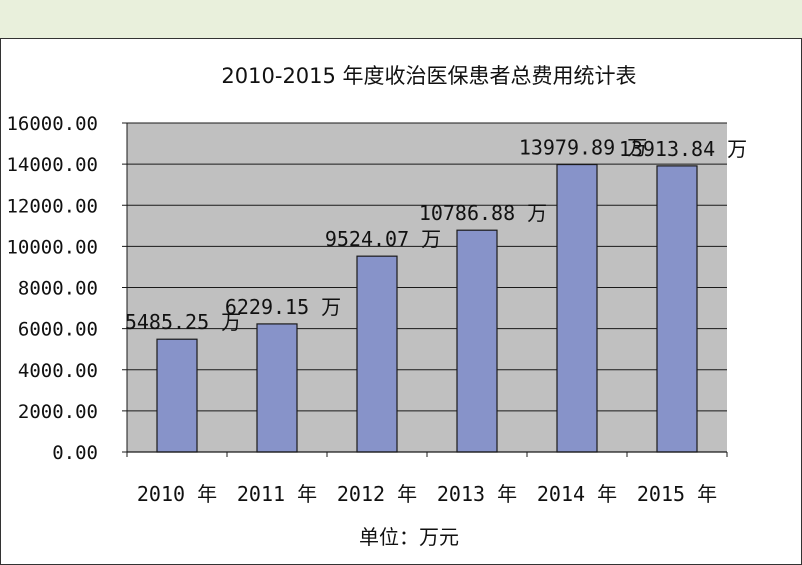 Image resolution: width=802 pixels, height=565 pixels. I want to click on y-tick-label: 14000.00, so click(52, 165).